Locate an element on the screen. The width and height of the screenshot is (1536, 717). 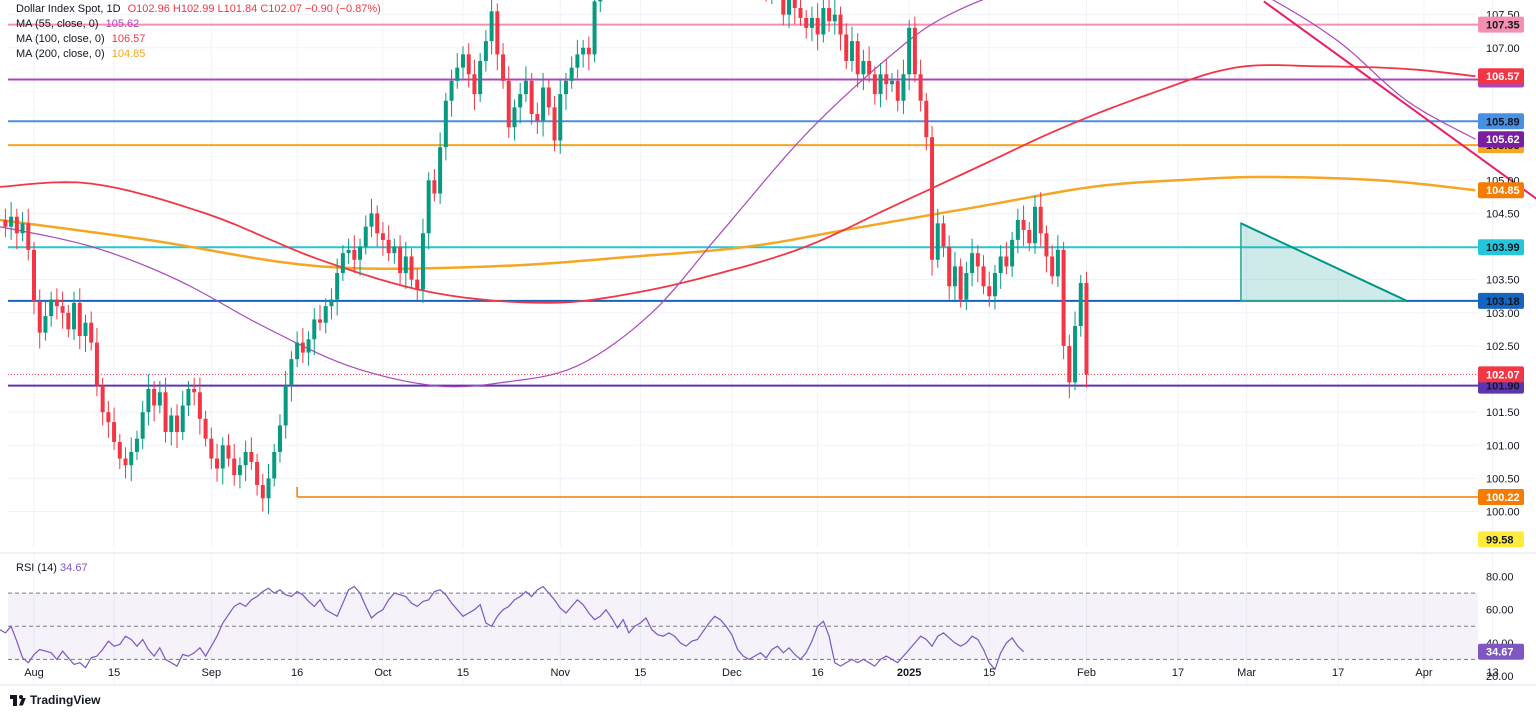
rsi-tick-label: 20.00 is located at coordinates (1500, 677).